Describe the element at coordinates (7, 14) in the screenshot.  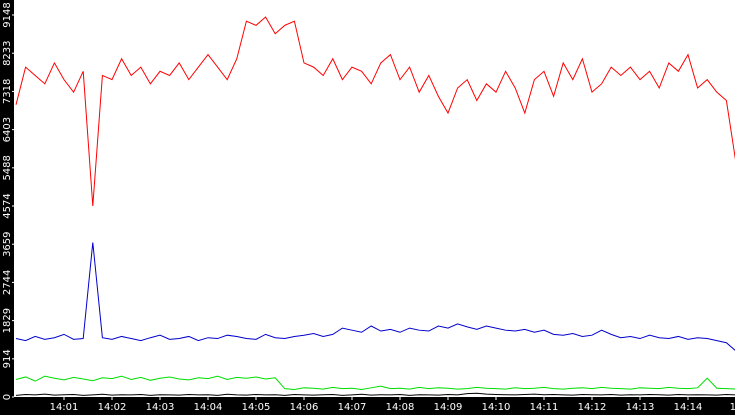
I see `y-tick-label: 9148` at that location.